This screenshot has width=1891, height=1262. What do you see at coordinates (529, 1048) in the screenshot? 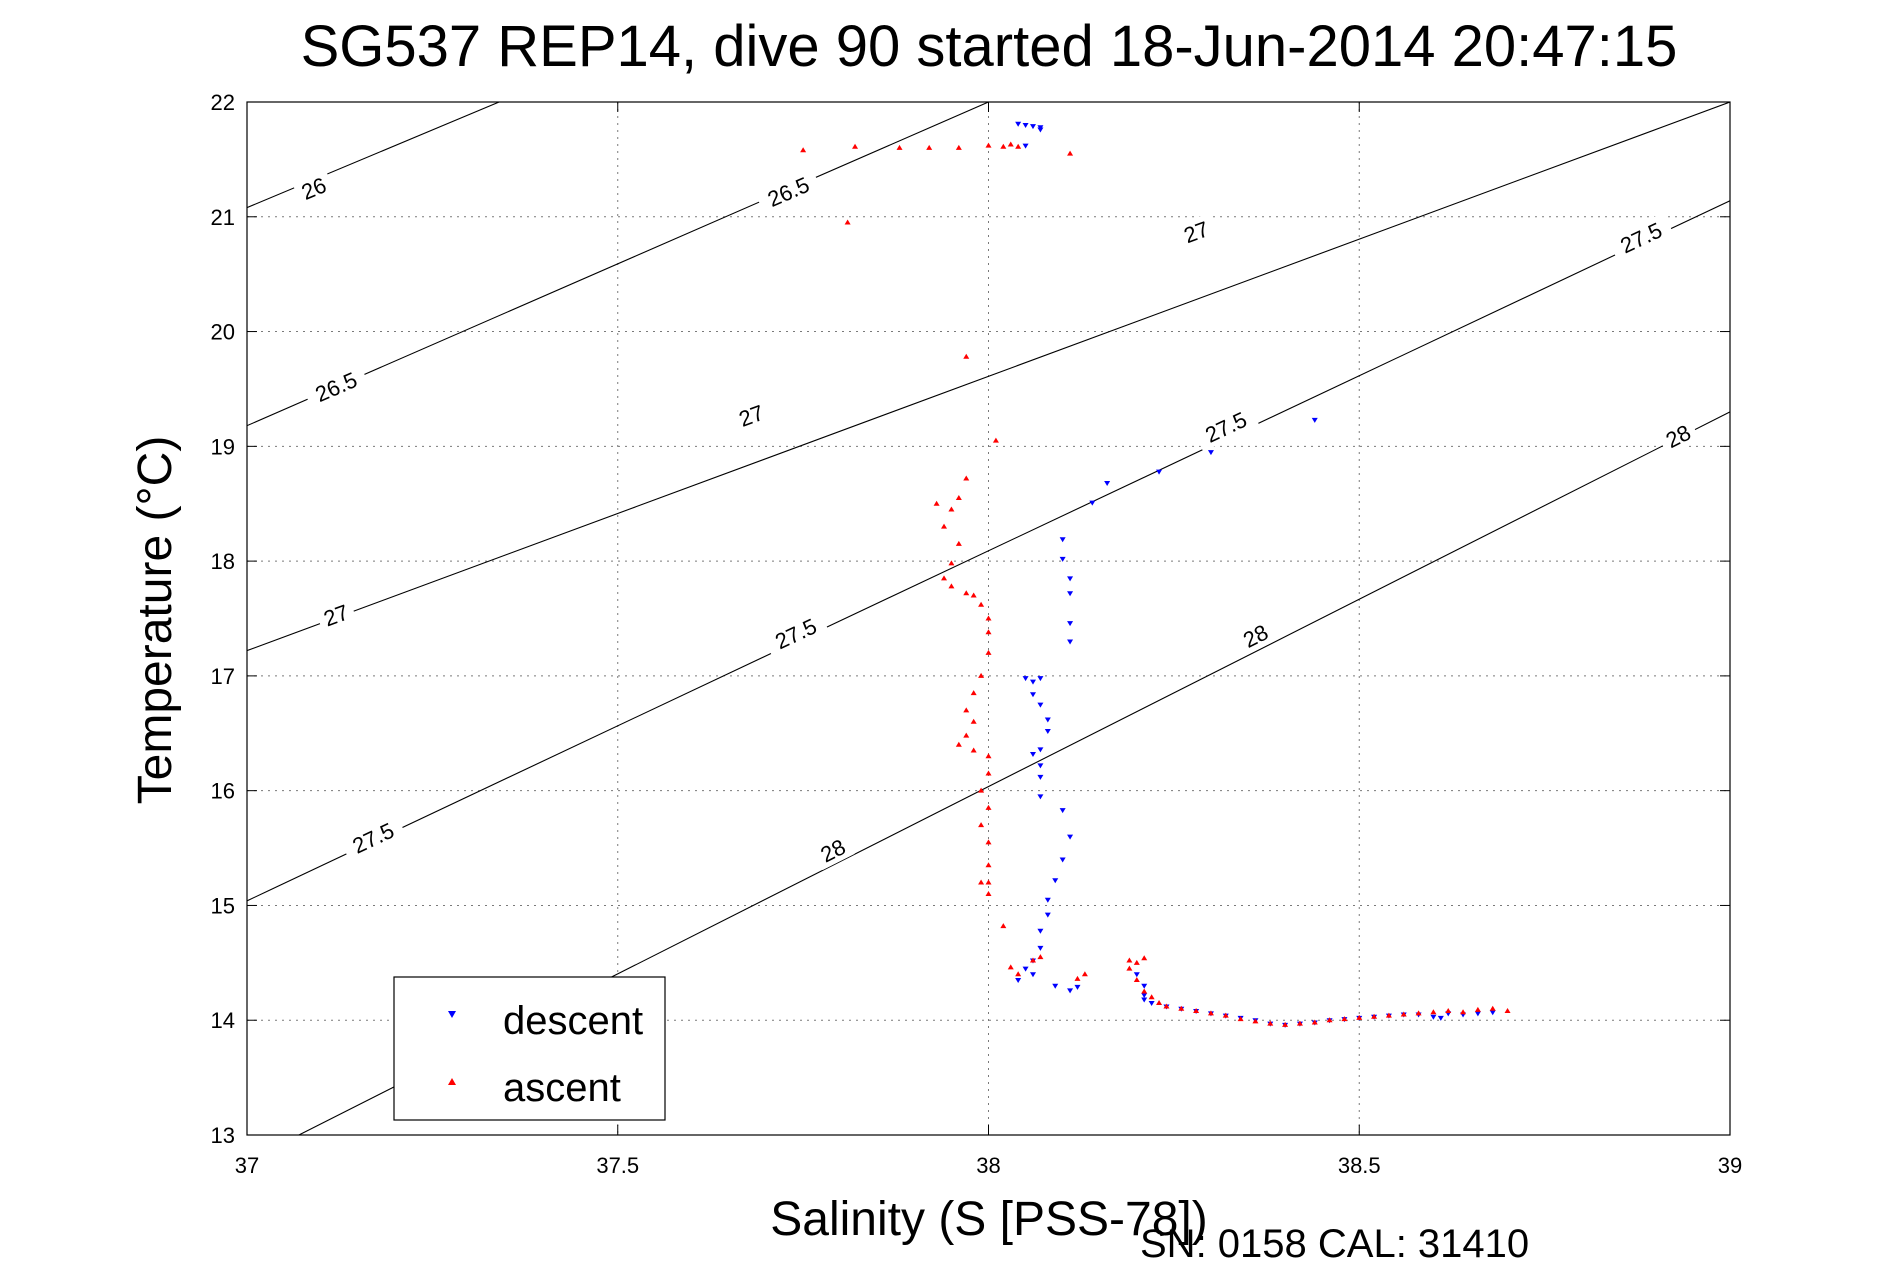
I see `legend-box` at bounding box center [529, 1048].